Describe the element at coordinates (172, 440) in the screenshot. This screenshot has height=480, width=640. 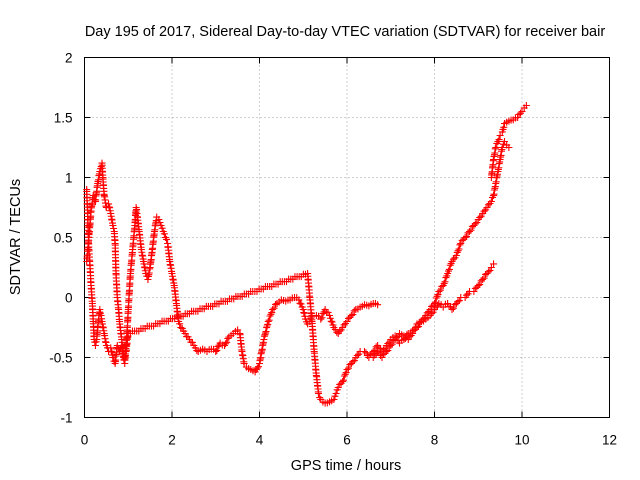
I see `x-tick-label: 2` at that location.